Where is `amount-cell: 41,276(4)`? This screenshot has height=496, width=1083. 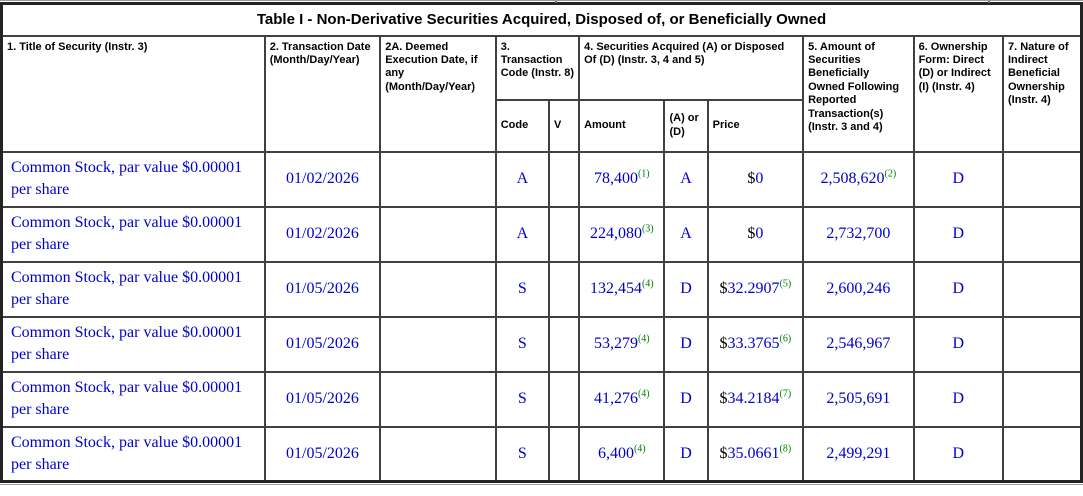 amount-cell: 41,276(4) is located at coordinates (622, 399).